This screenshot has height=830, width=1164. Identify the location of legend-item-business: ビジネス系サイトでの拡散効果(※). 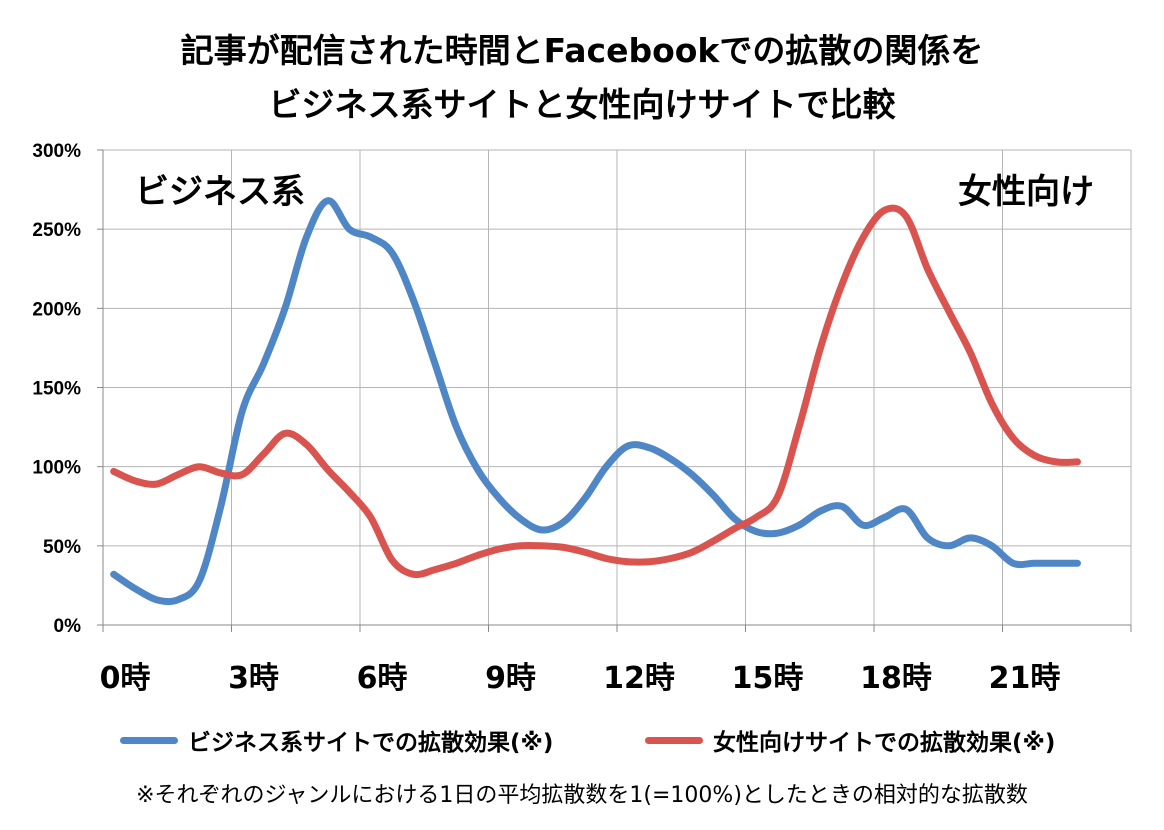
(336, 740).